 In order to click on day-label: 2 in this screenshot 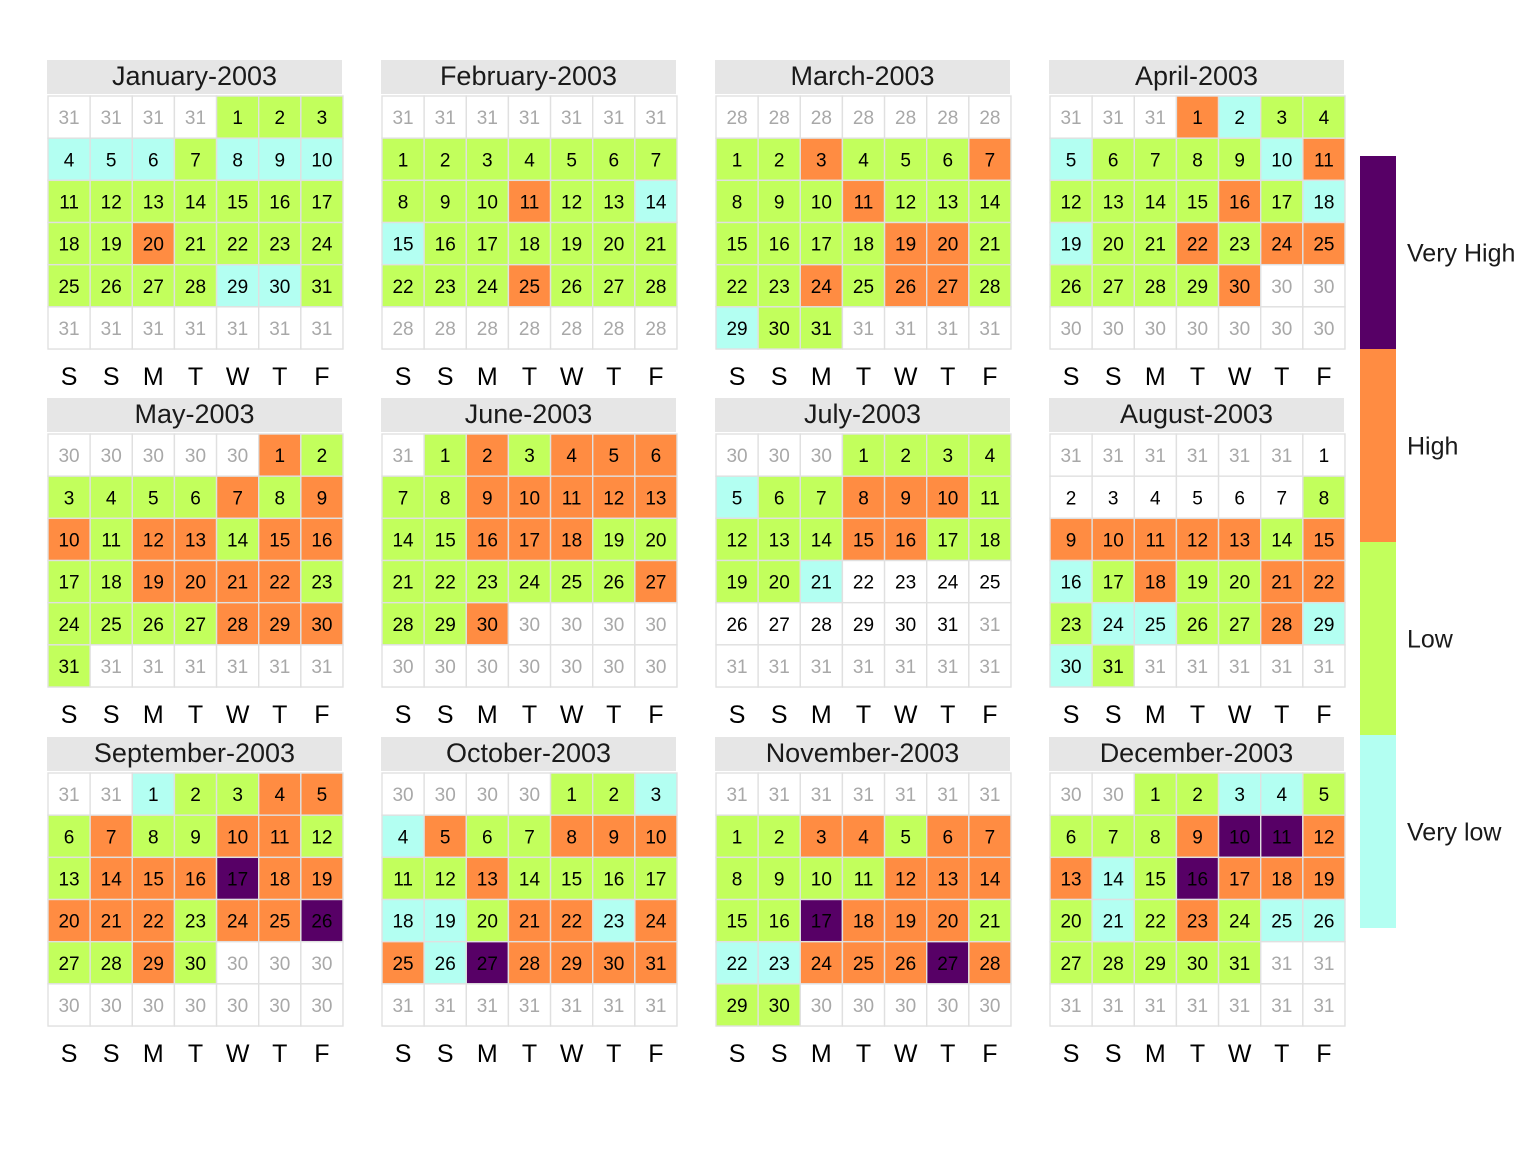, I will do `click(779, 160)`.